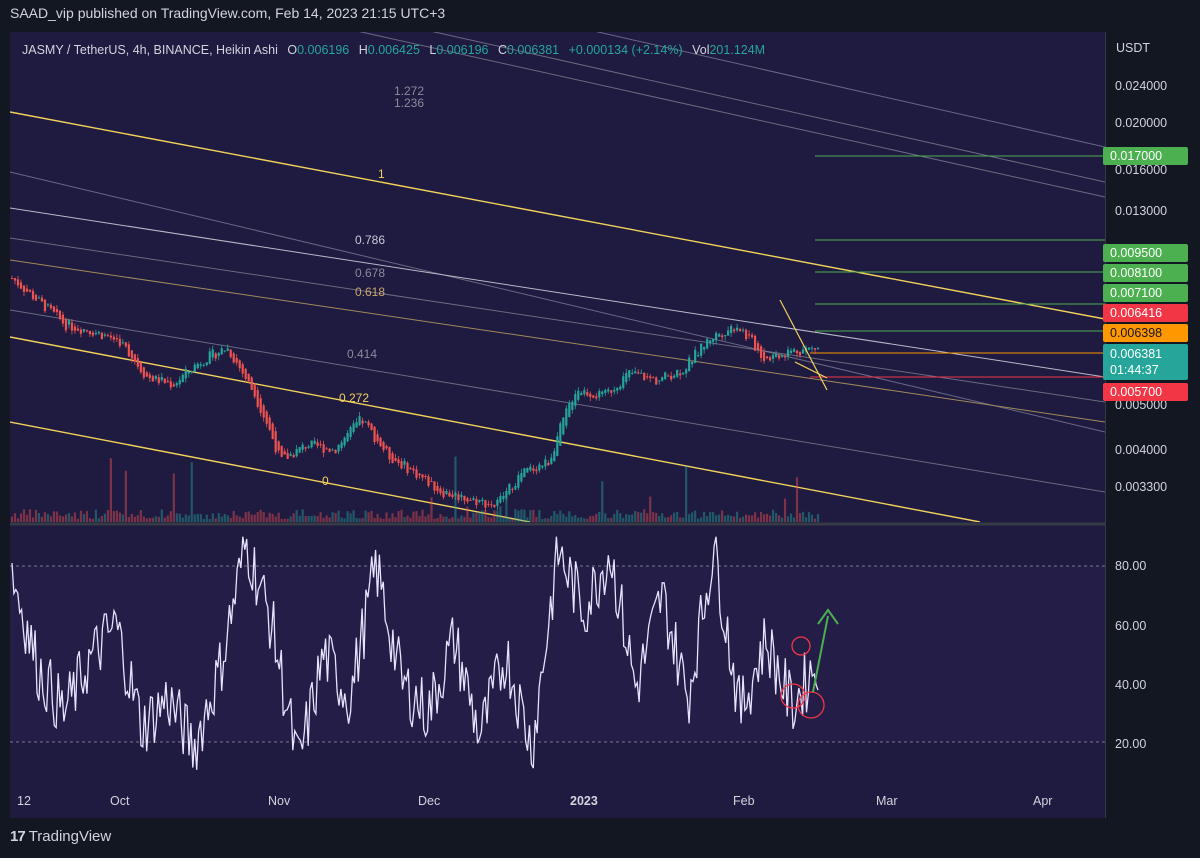 The width and height of the screenshot is (1200, 858). What do you see at coordinates (811, 370) in the screenshot?
I see `wedge-lower` at bounding box center [811, 370].